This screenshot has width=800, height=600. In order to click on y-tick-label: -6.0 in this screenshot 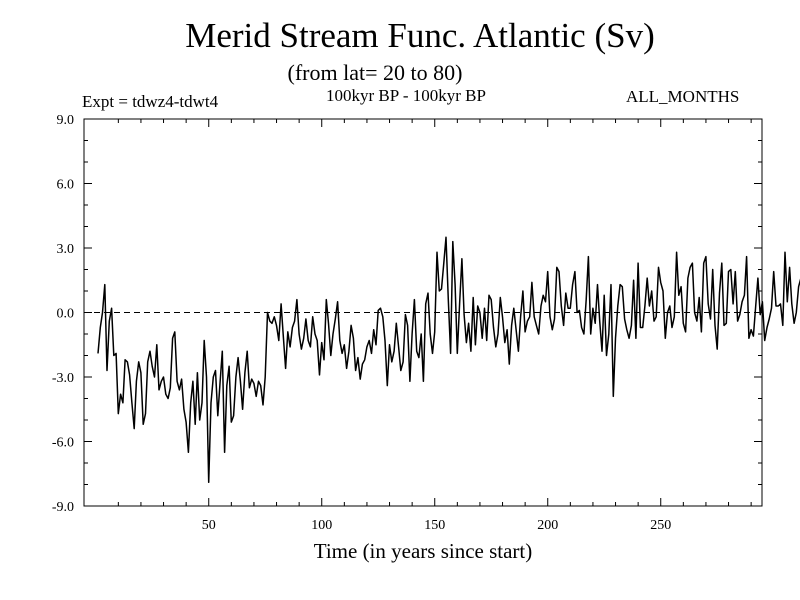, I will do `click(63, 443)`.